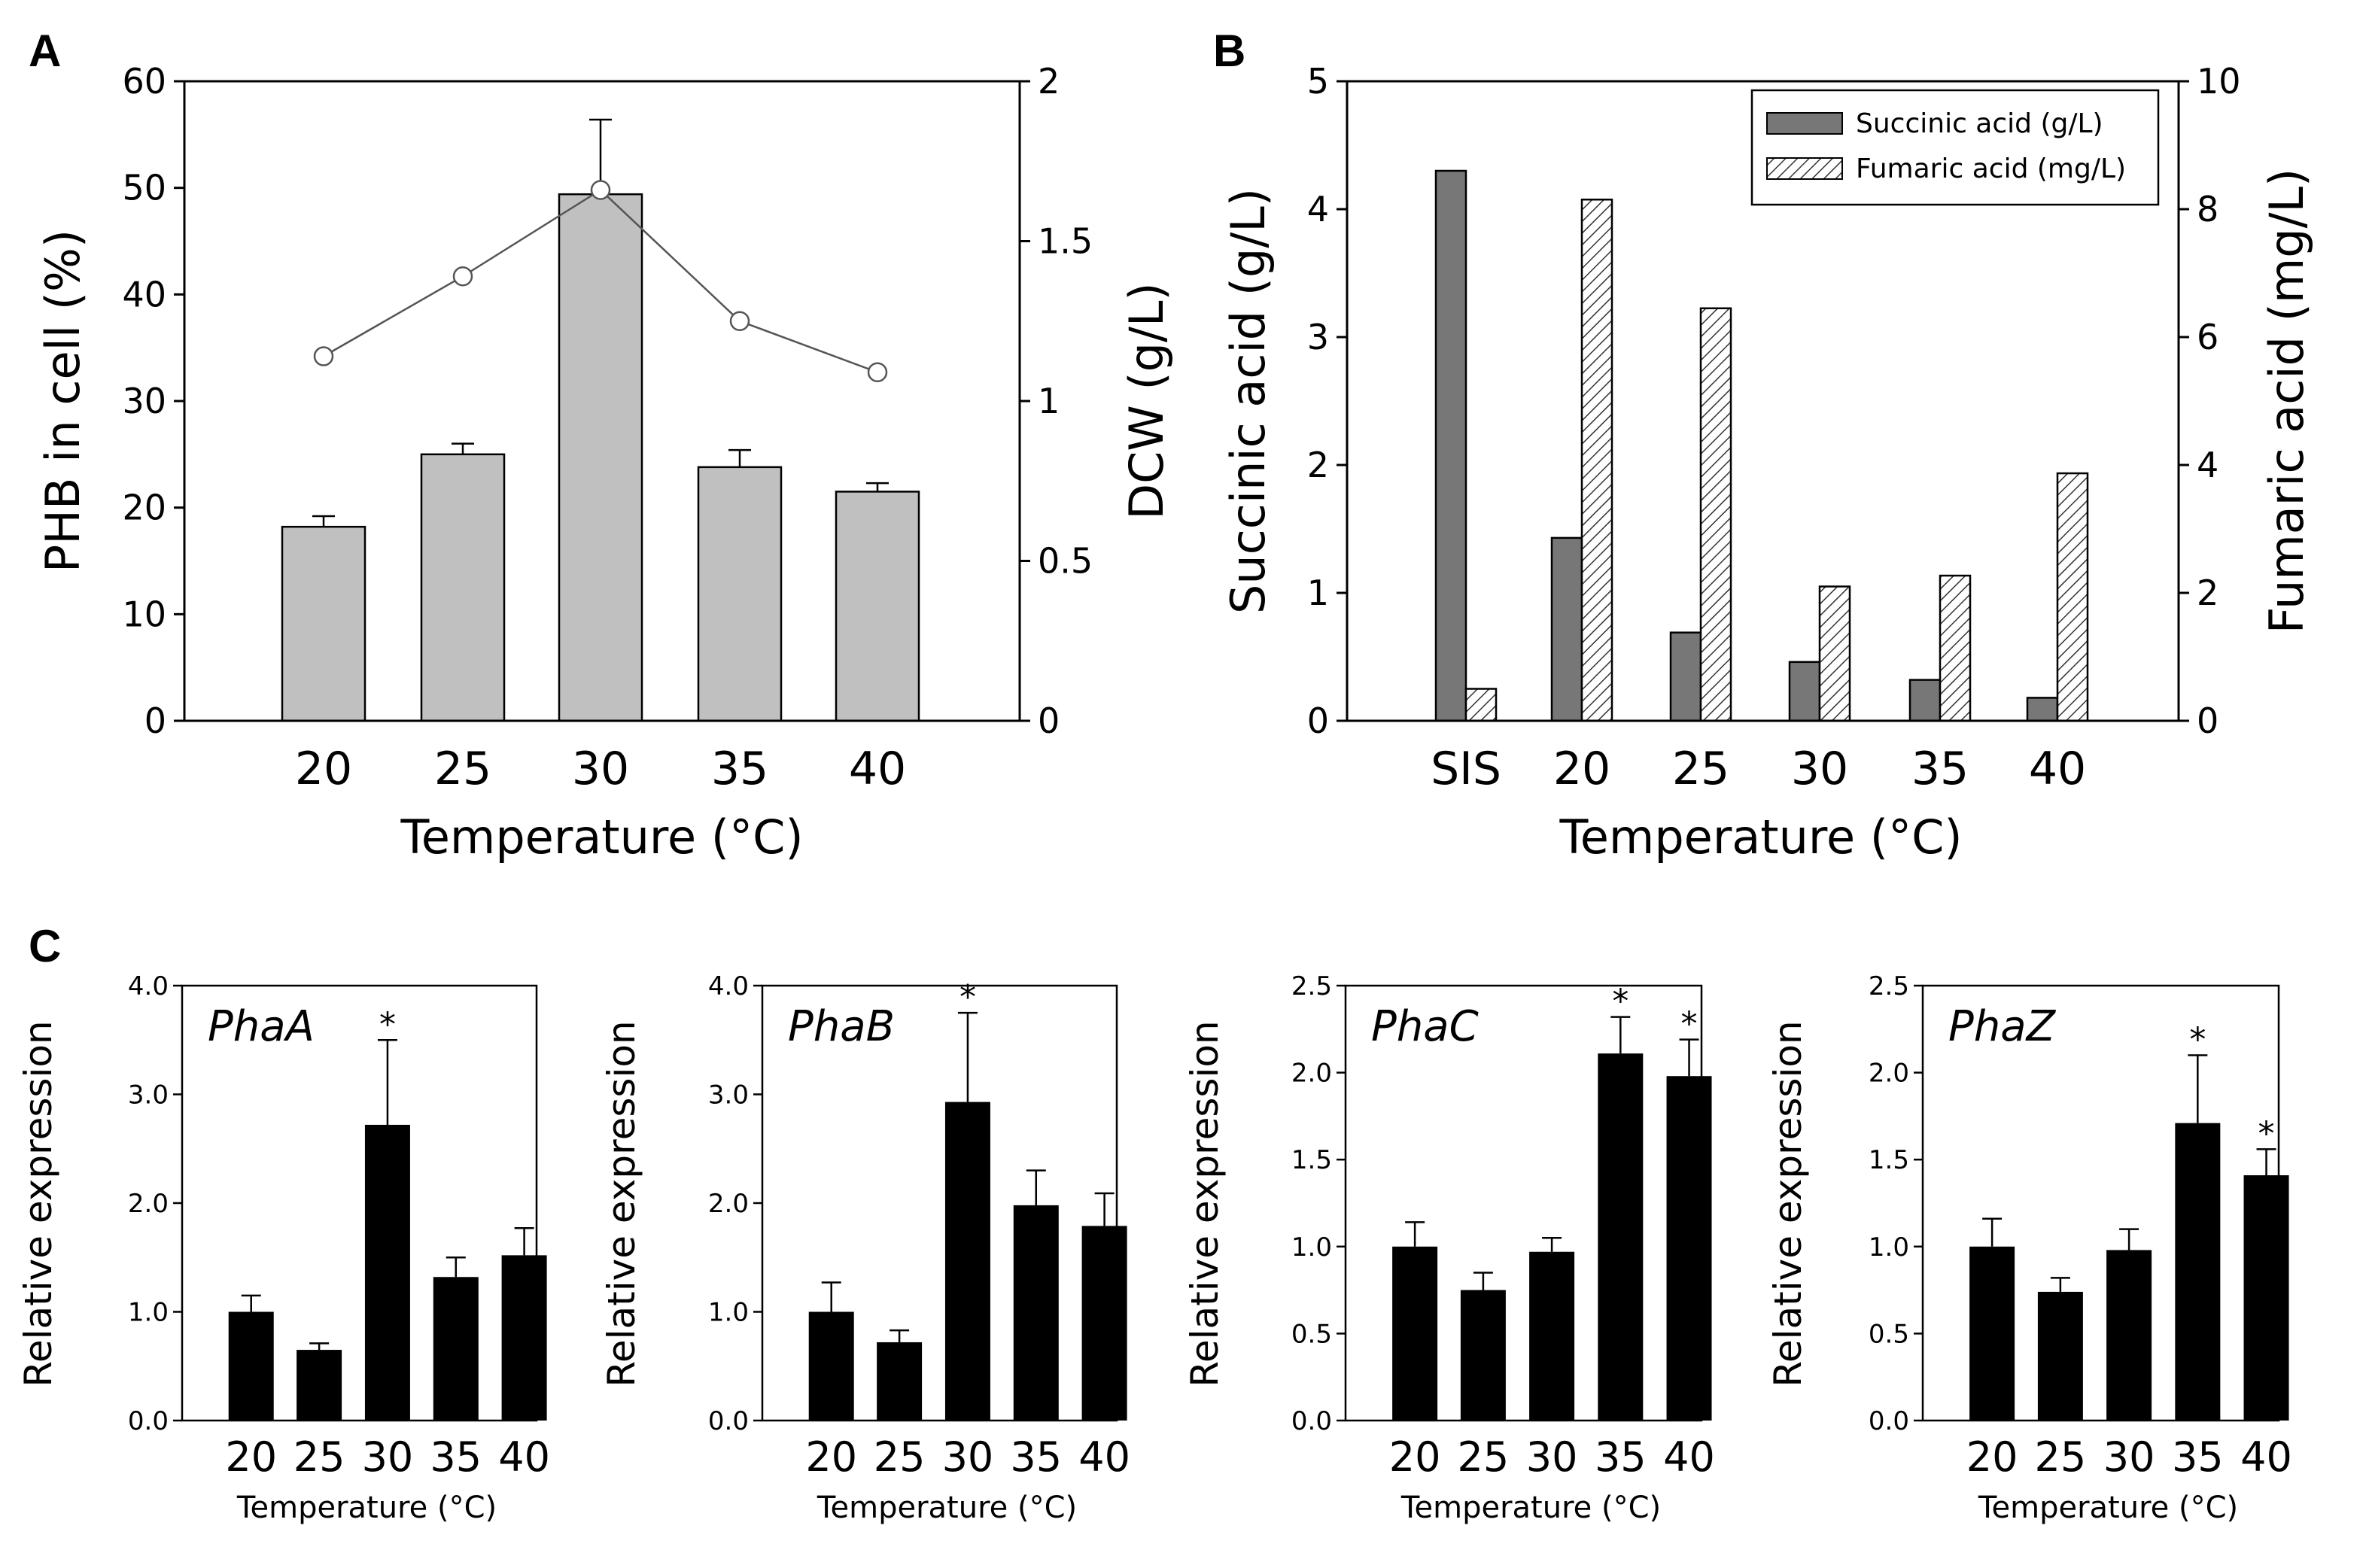 Image resolution: width=2366 pixels, height=1568 pixels. What do you see at coordinates (1581, 769) in the screenshot?
I see `x-tick-label-b: 20` at bounding box center [1581, 769].